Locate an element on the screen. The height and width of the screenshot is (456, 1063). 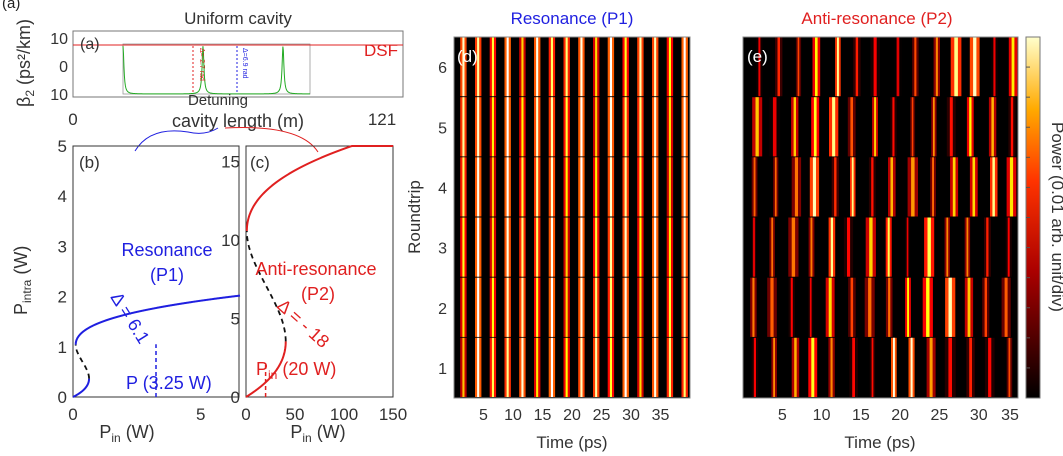
panel-a-xtick-121: 121 is located at coordinates (382, 119).